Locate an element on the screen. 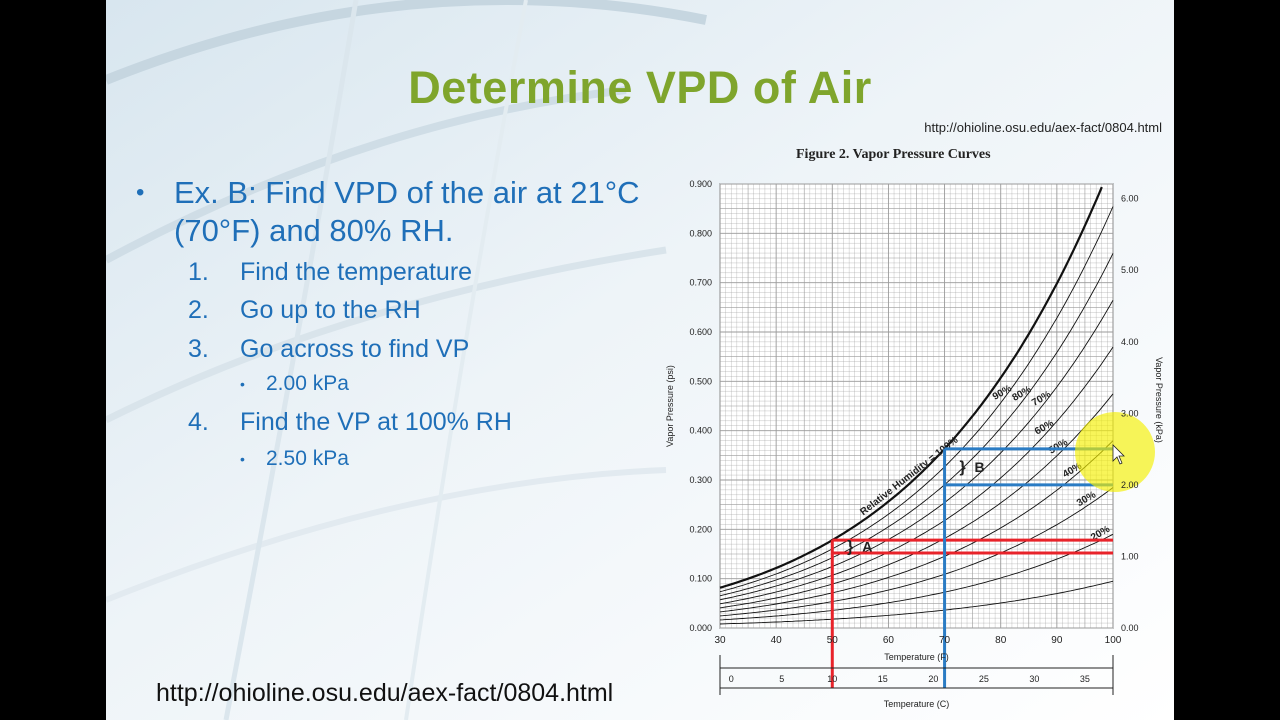 The width and height of the screenshot is (1280, 720). y-tick-label: 0.700 is located at coordinates (700, 283).